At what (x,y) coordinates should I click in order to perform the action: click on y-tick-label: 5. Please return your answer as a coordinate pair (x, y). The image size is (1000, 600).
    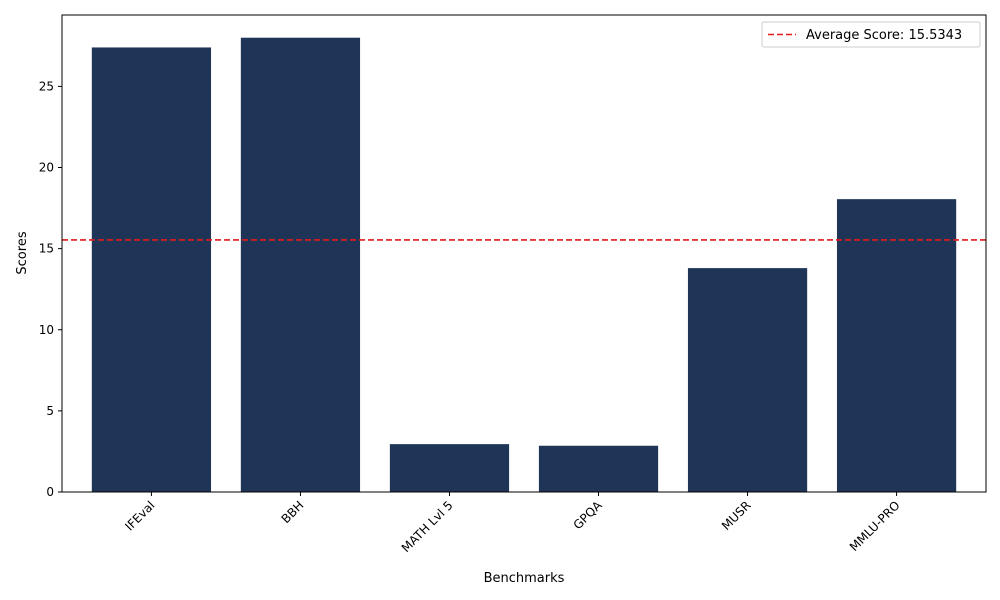
    Looking at the image, I should click on (50, 411).